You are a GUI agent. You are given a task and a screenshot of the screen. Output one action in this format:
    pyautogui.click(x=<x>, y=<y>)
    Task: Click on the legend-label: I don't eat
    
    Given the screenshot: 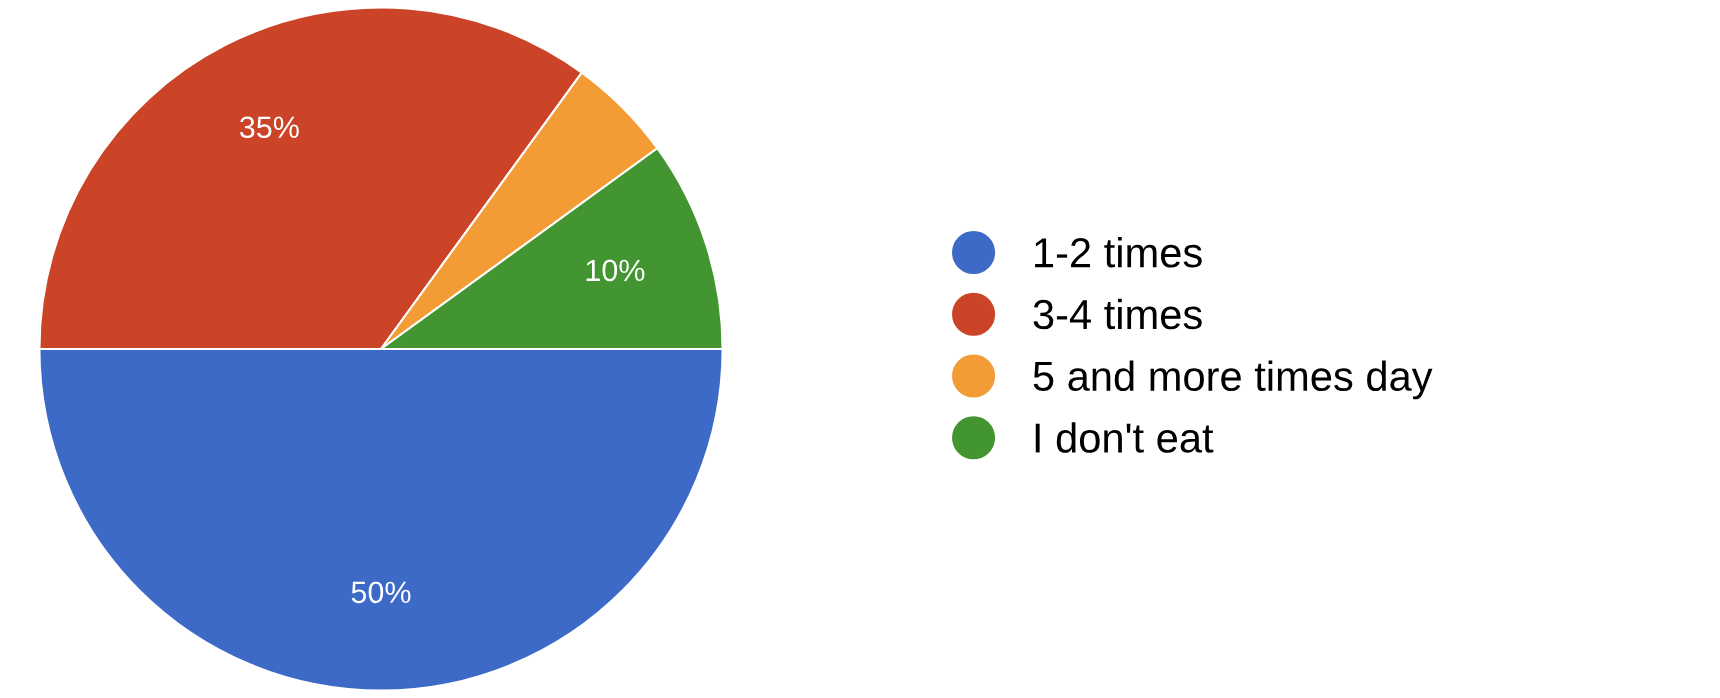 What is the action you would take?
    pyautogui.click(x=1124, y=437)
    